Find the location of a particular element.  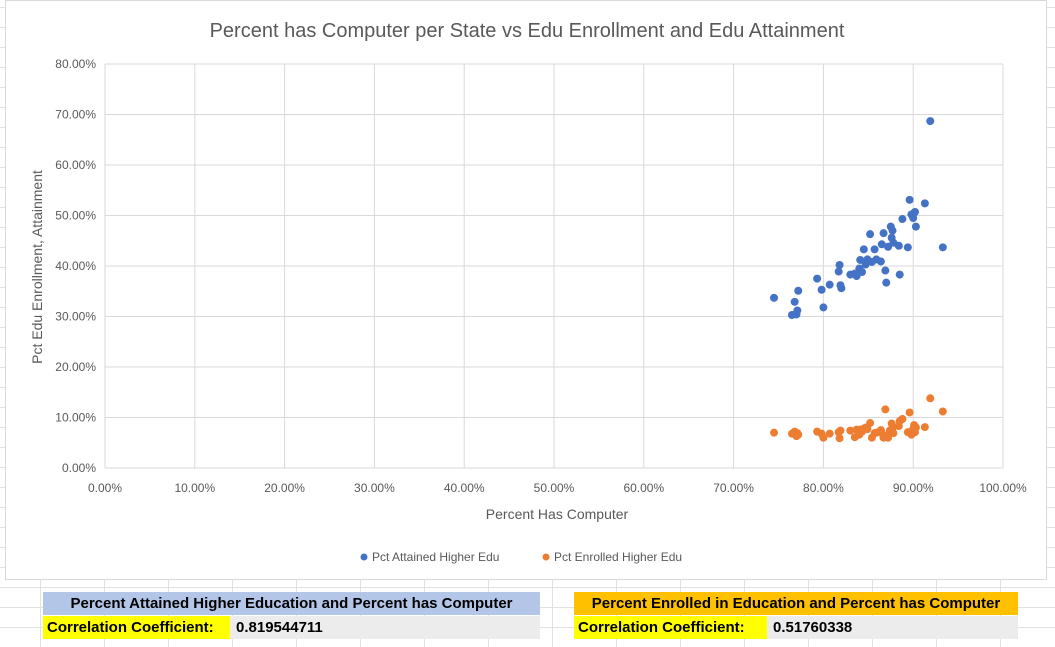

x-tick-label: 30.00% is located at coordinates (374, 488).